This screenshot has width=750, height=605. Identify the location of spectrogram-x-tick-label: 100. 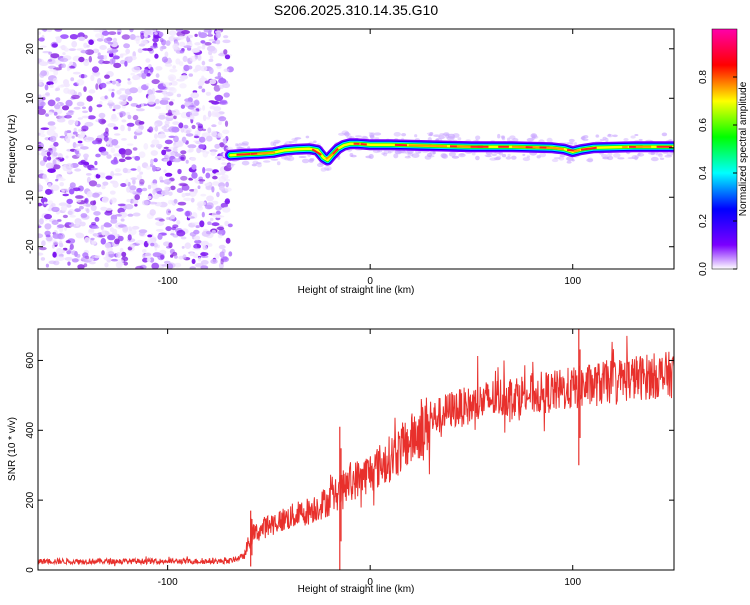
(572, 281).